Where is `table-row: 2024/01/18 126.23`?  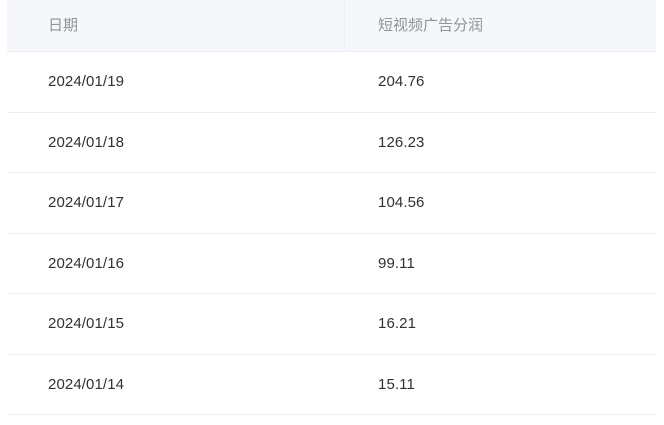
table-row: 2024/01/18 126.23 is located at coordinates (331, 142).